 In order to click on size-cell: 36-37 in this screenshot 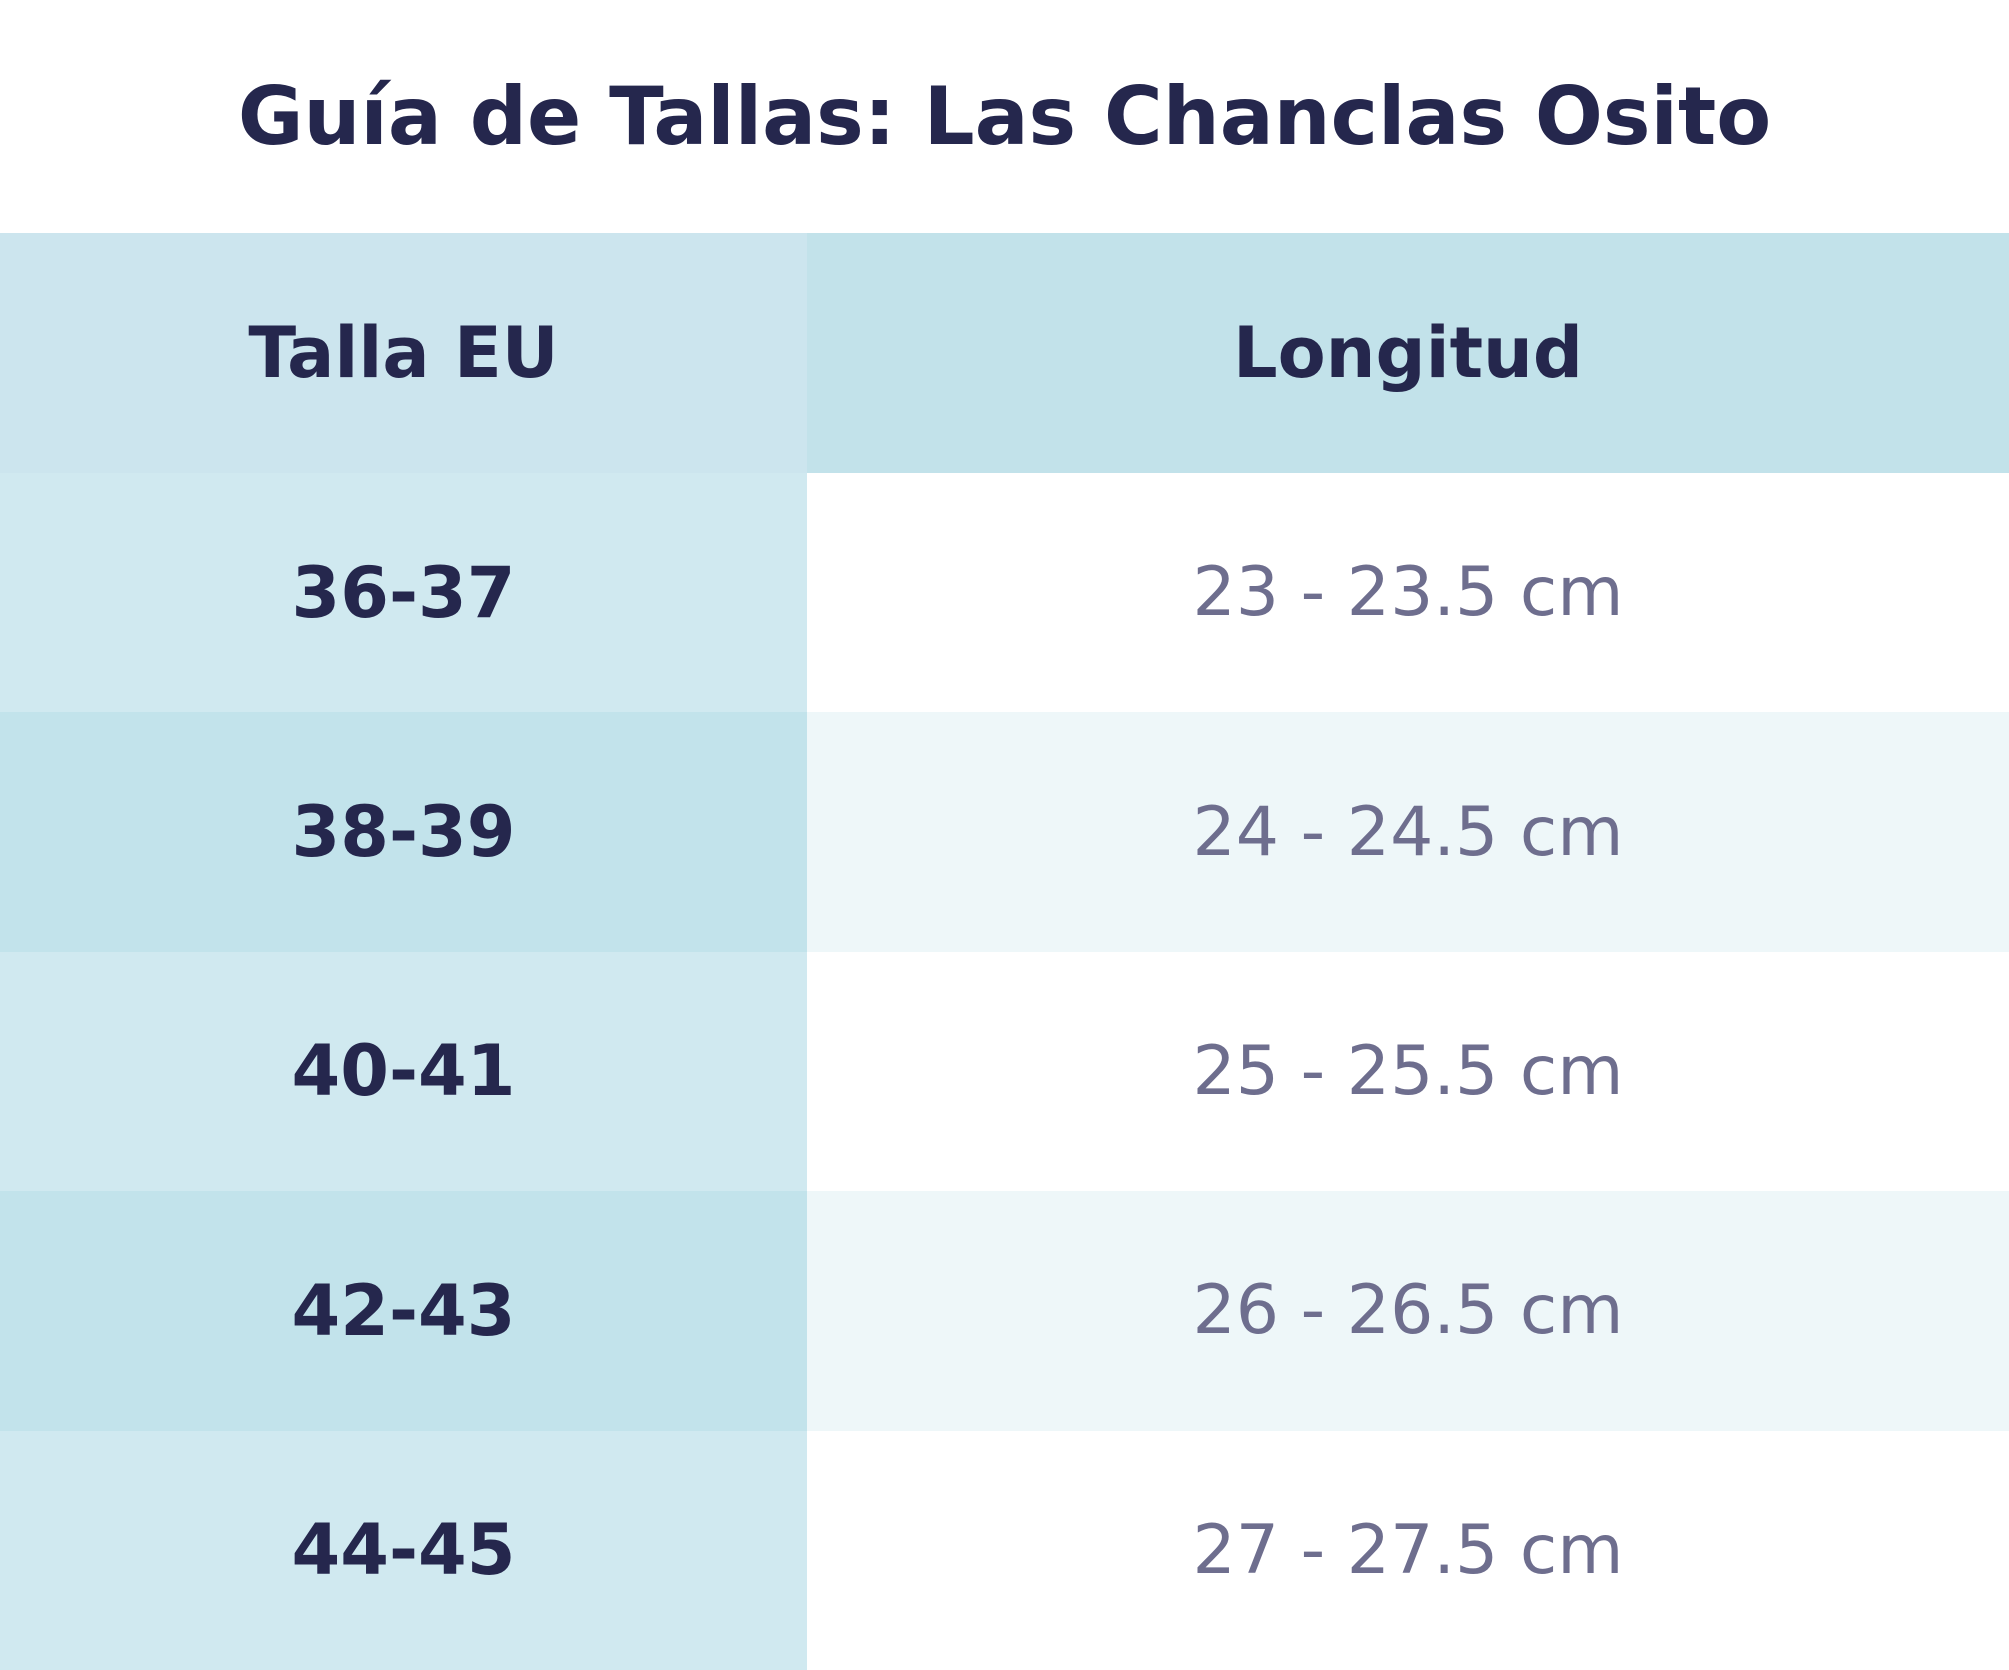, I will do `click(403, 593)`.